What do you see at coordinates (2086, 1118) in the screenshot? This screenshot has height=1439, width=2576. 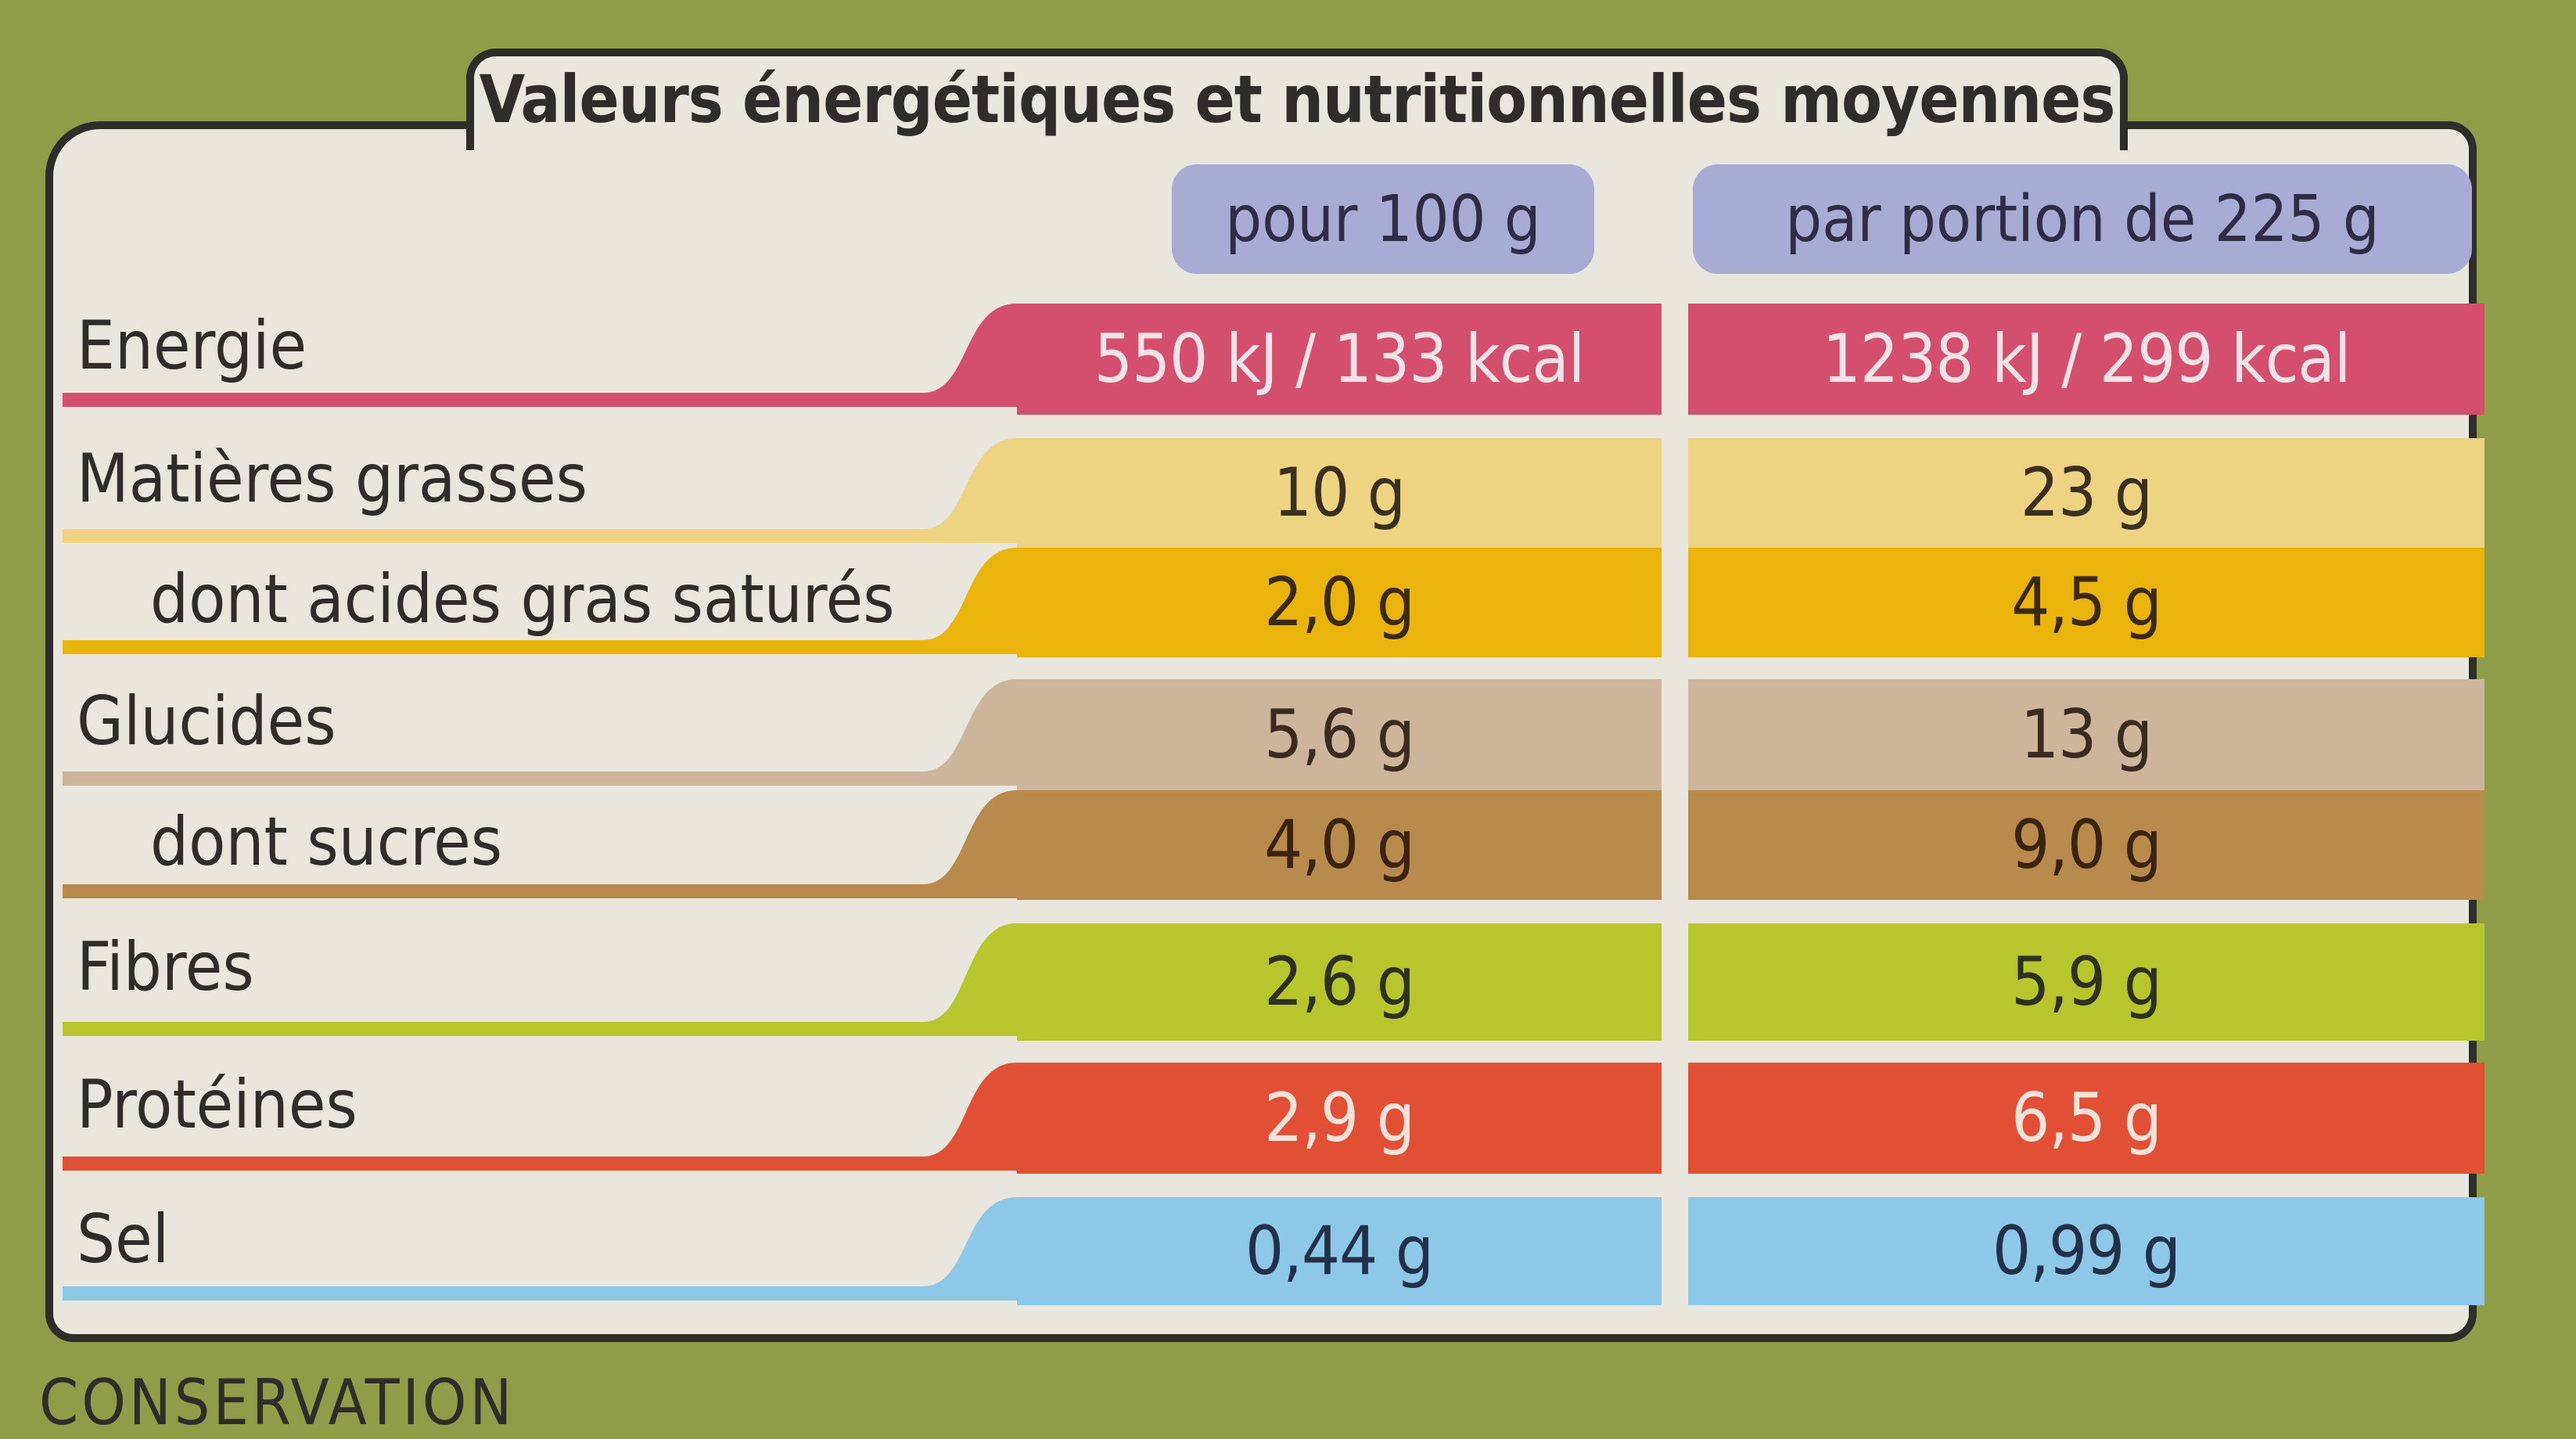 I see `value-per-portion: 6,5 g` at bounding box center [2086, 1118].